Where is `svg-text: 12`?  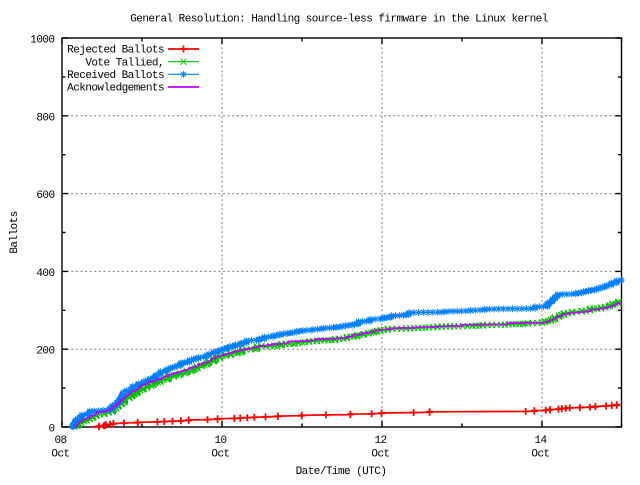 svg-text: 12 is located at coordinates (380, 441).